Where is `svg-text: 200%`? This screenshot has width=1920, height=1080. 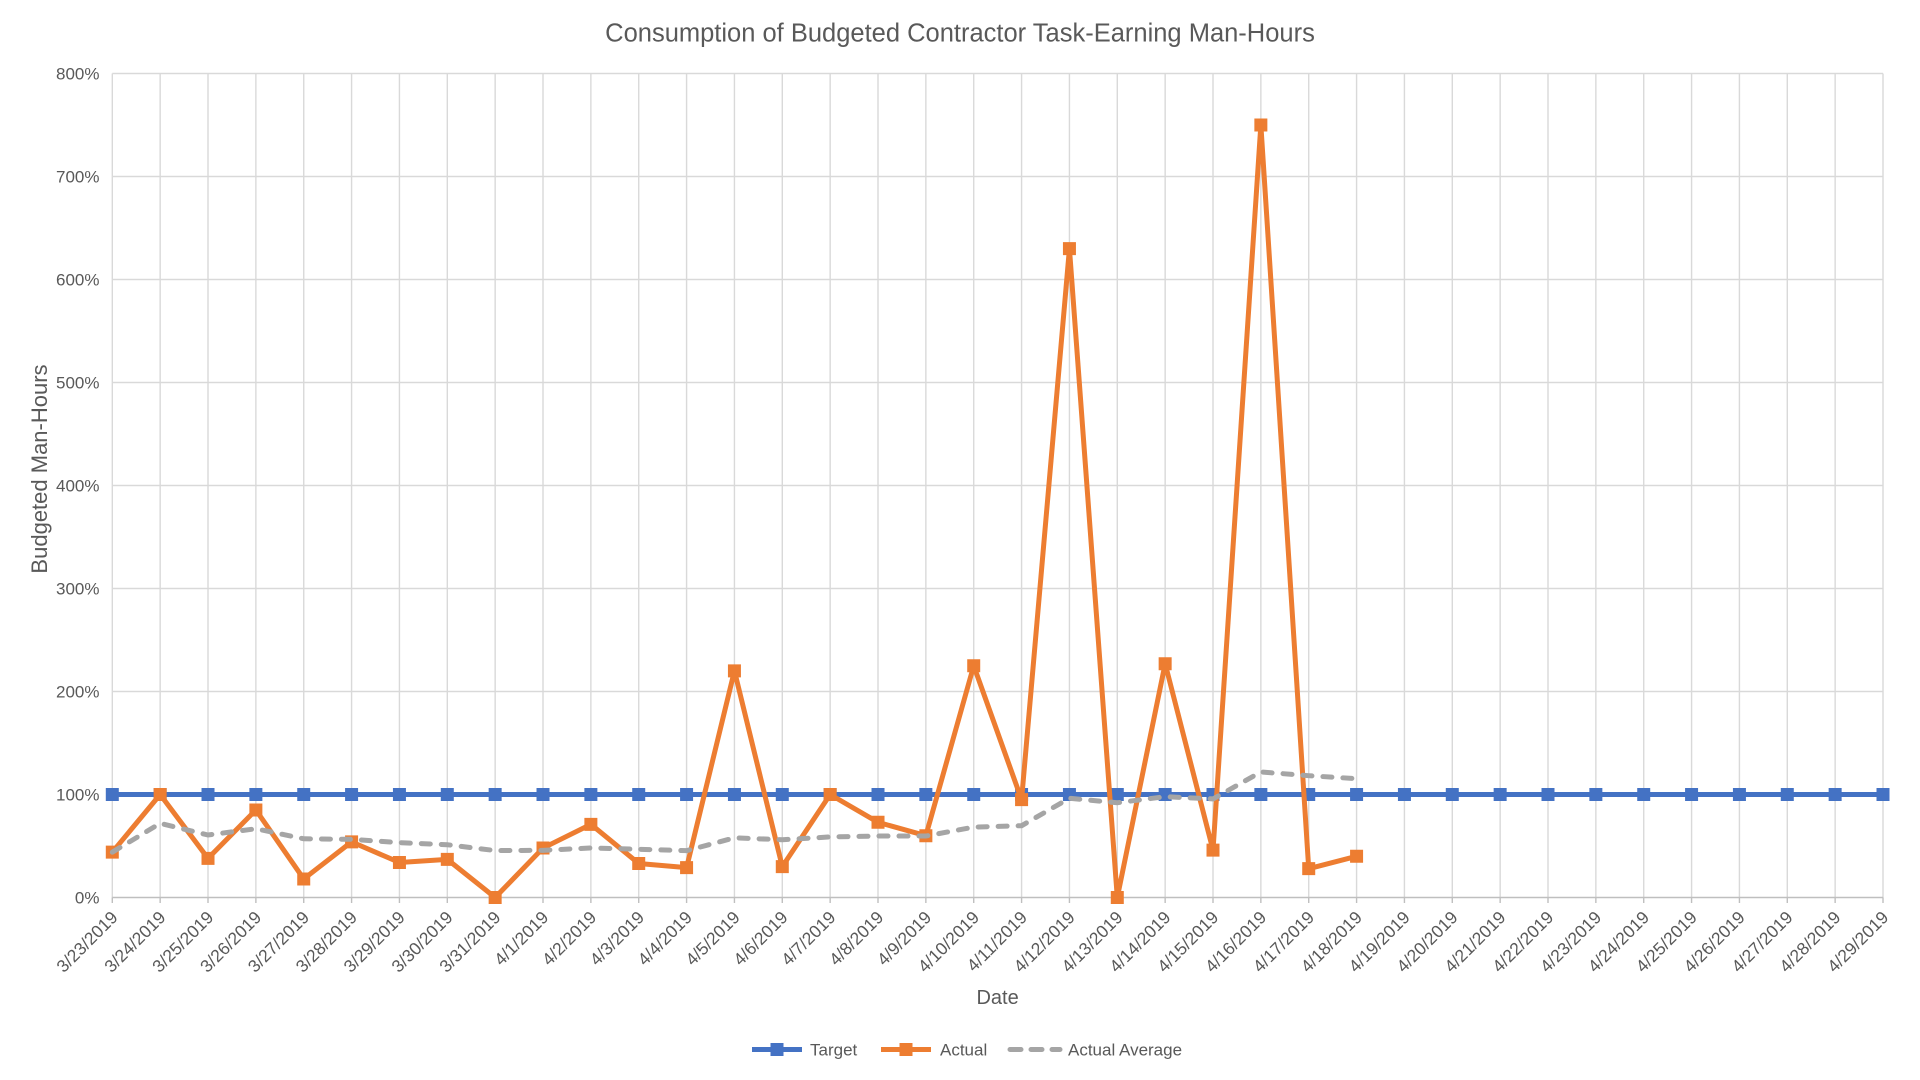 svg-text: 200% is located at coordinates (77, 692).